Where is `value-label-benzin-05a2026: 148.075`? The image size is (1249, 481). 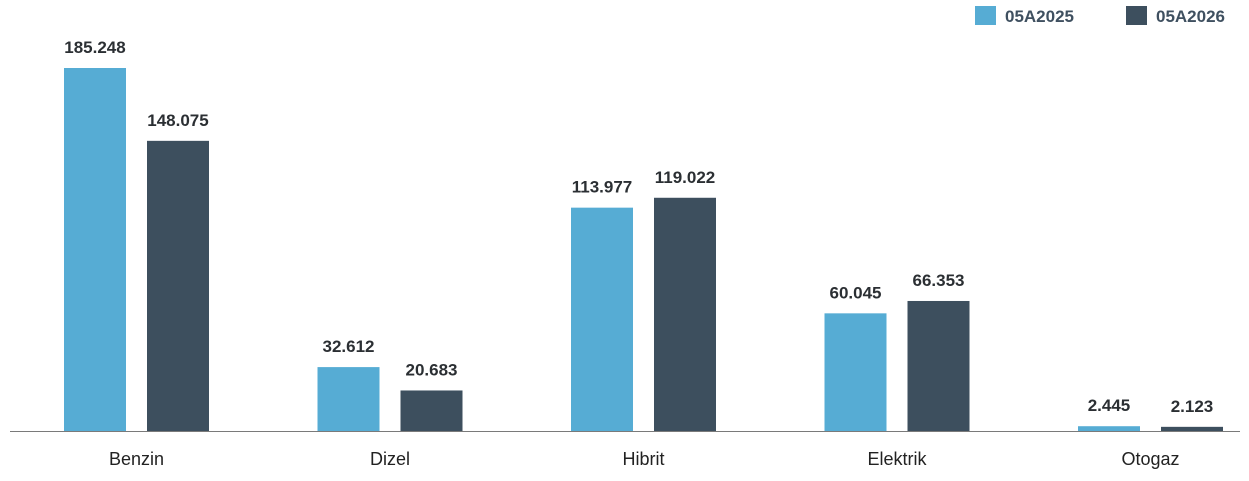
value-label-benzin-05a2026: 148.075 is located at coordinates (177, 120).